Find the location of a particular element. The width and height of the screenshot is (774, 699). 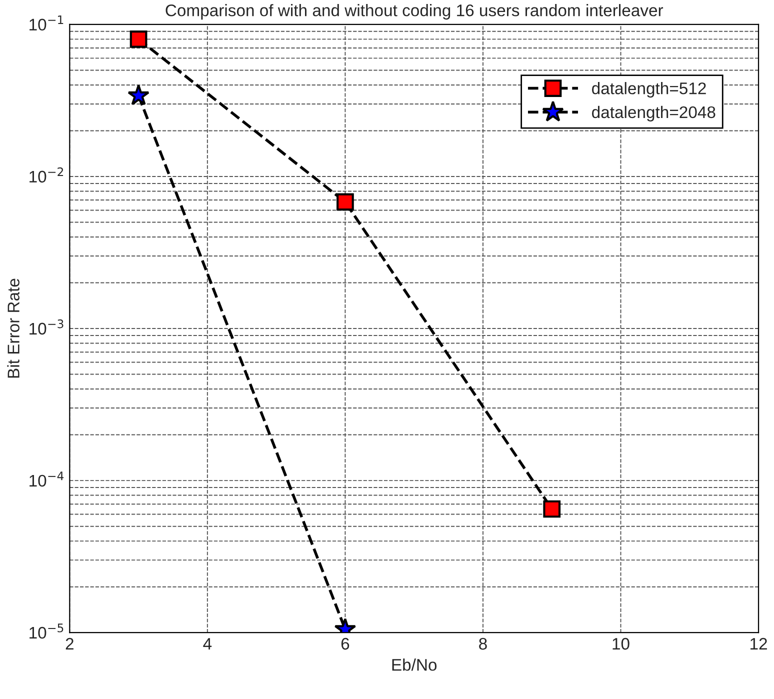

x-tick-label: 12 is located at coordinates (758, 644).